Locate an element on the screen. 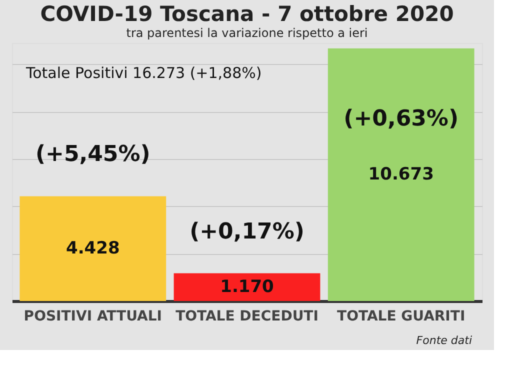 The height and width of the screenshot is (380, 508). annotation: Totale Positivi 16.273 (+1,88%) is located at coordinates (143, 73).